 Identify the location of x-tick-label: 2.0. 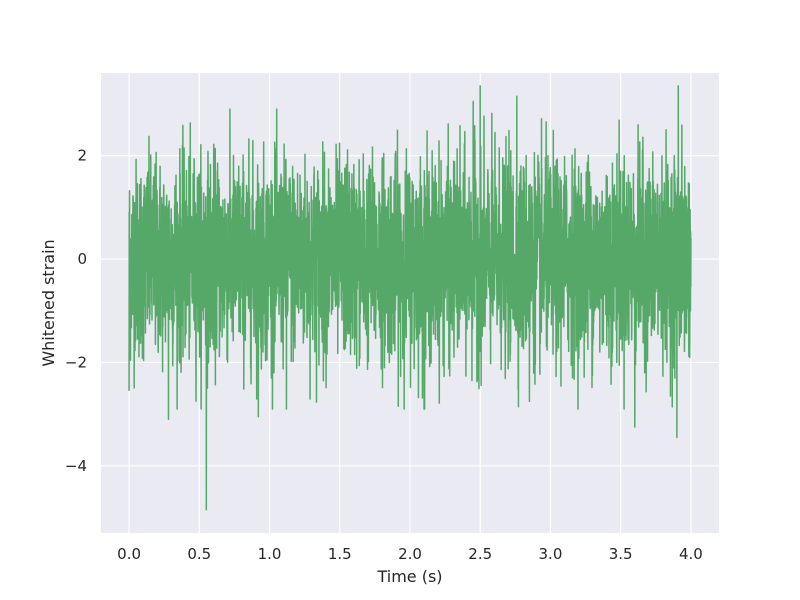
(410, 554).